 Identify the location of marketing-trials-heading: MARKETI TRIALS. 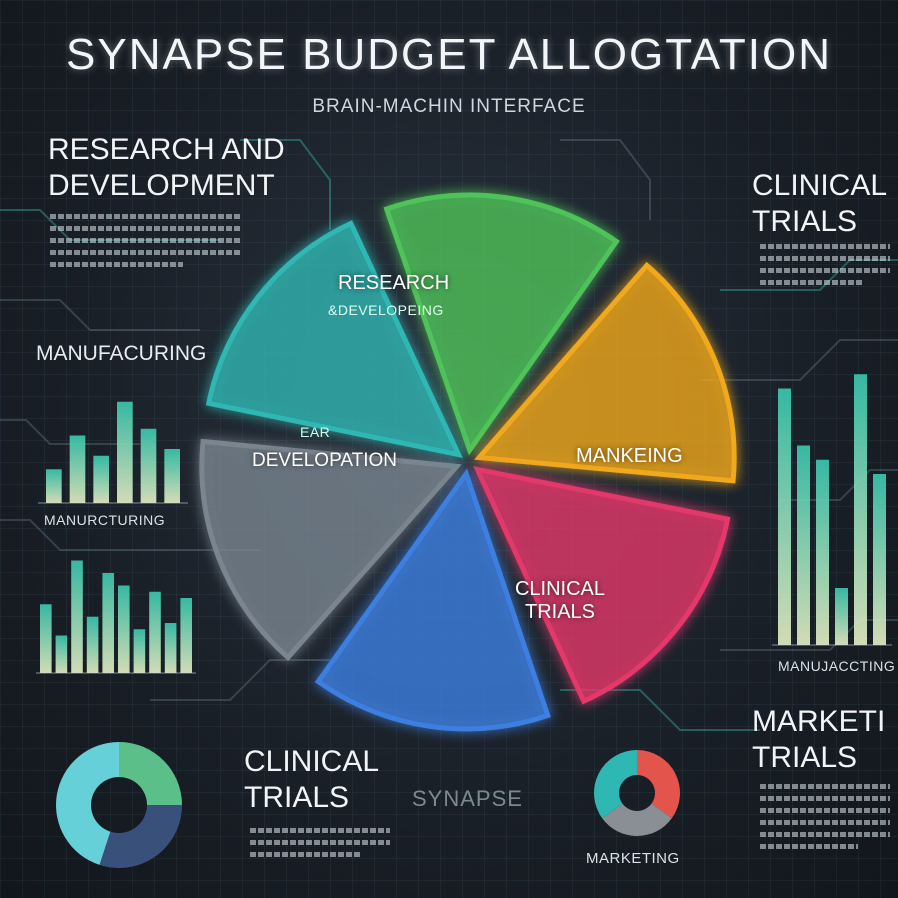
(818, 740).